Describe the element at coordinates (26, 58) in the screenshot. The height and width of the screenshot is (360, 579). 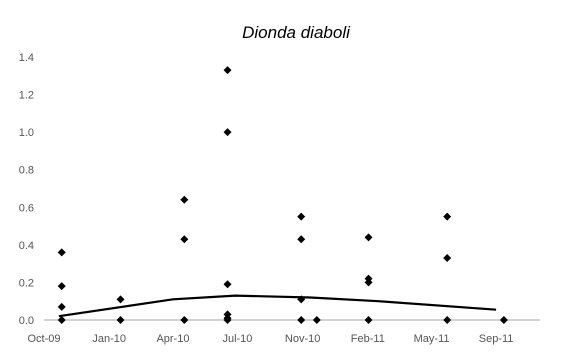
I see `y-tick-label: 1.4` at that location.